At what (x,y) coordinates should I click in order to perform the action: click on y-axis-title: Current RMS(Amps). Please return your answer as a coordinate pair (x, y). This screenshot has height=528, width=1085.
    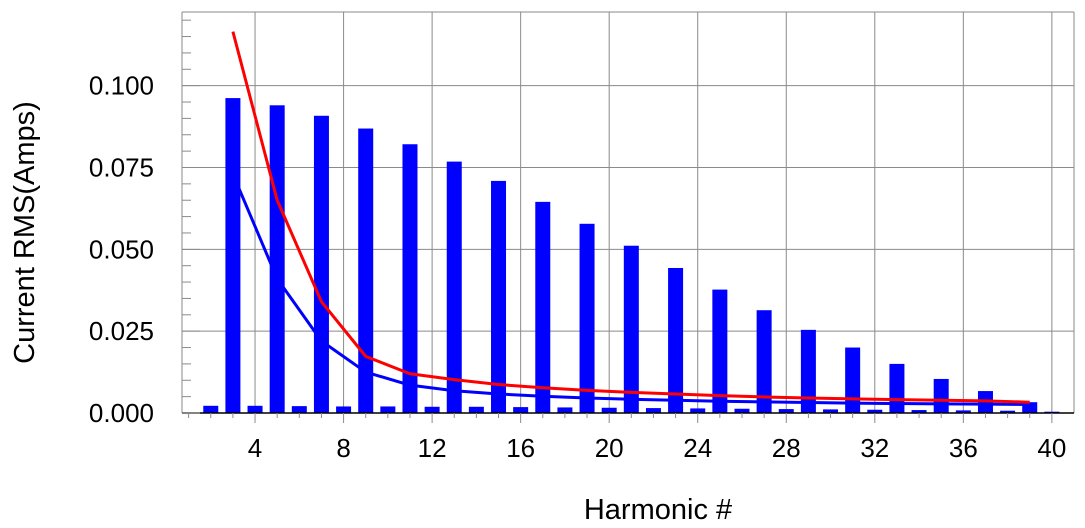
    Looking at the image, I should click on (25, 232).